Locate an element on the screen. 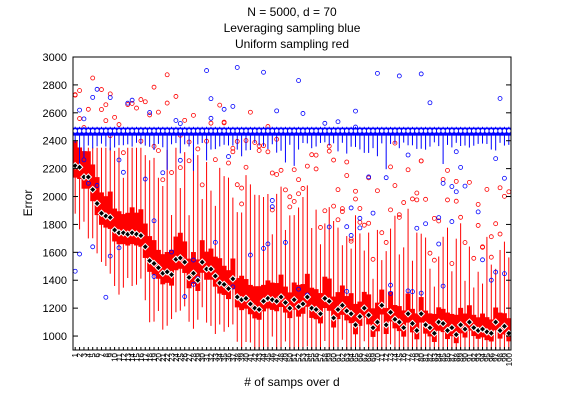 The image size is (561, 420). x-tick-label: 11 is located at coordinates (119, 356).